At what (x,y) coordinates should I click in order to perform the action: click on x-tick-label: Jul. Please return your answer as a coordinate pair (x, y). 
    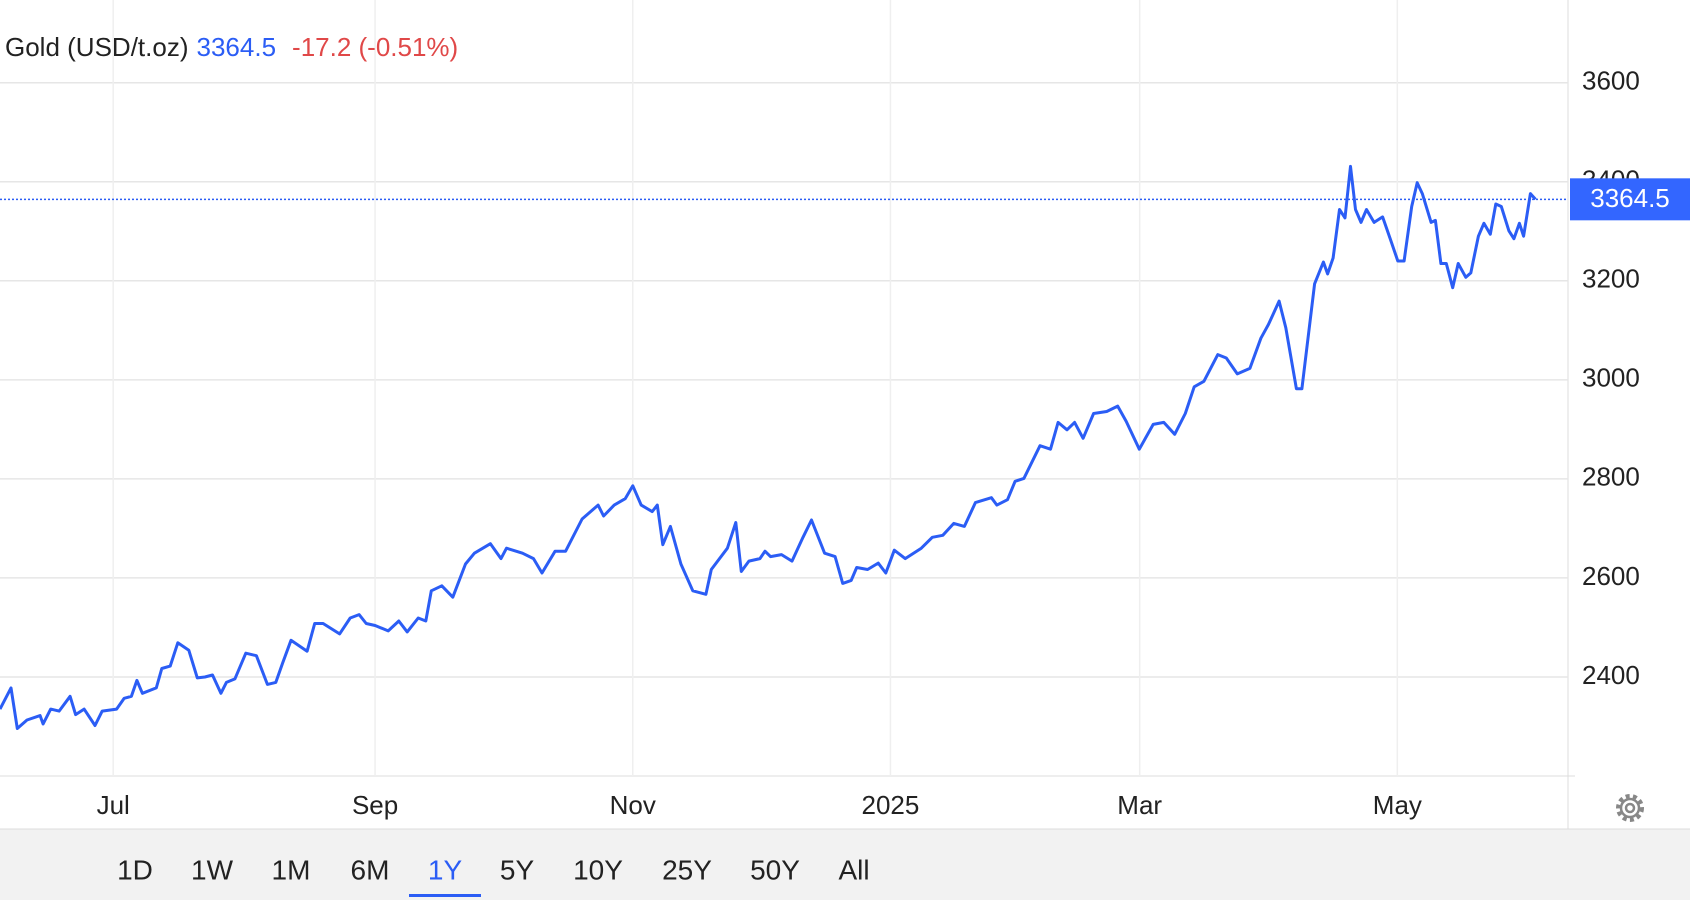
    Looking at the image, I should click on (113, 805).